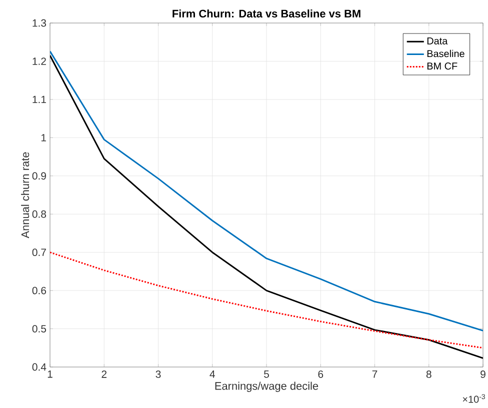 This screenshot has height=408, width=488. I want to click on y-tick-label: 1.1, so click(39, 100).